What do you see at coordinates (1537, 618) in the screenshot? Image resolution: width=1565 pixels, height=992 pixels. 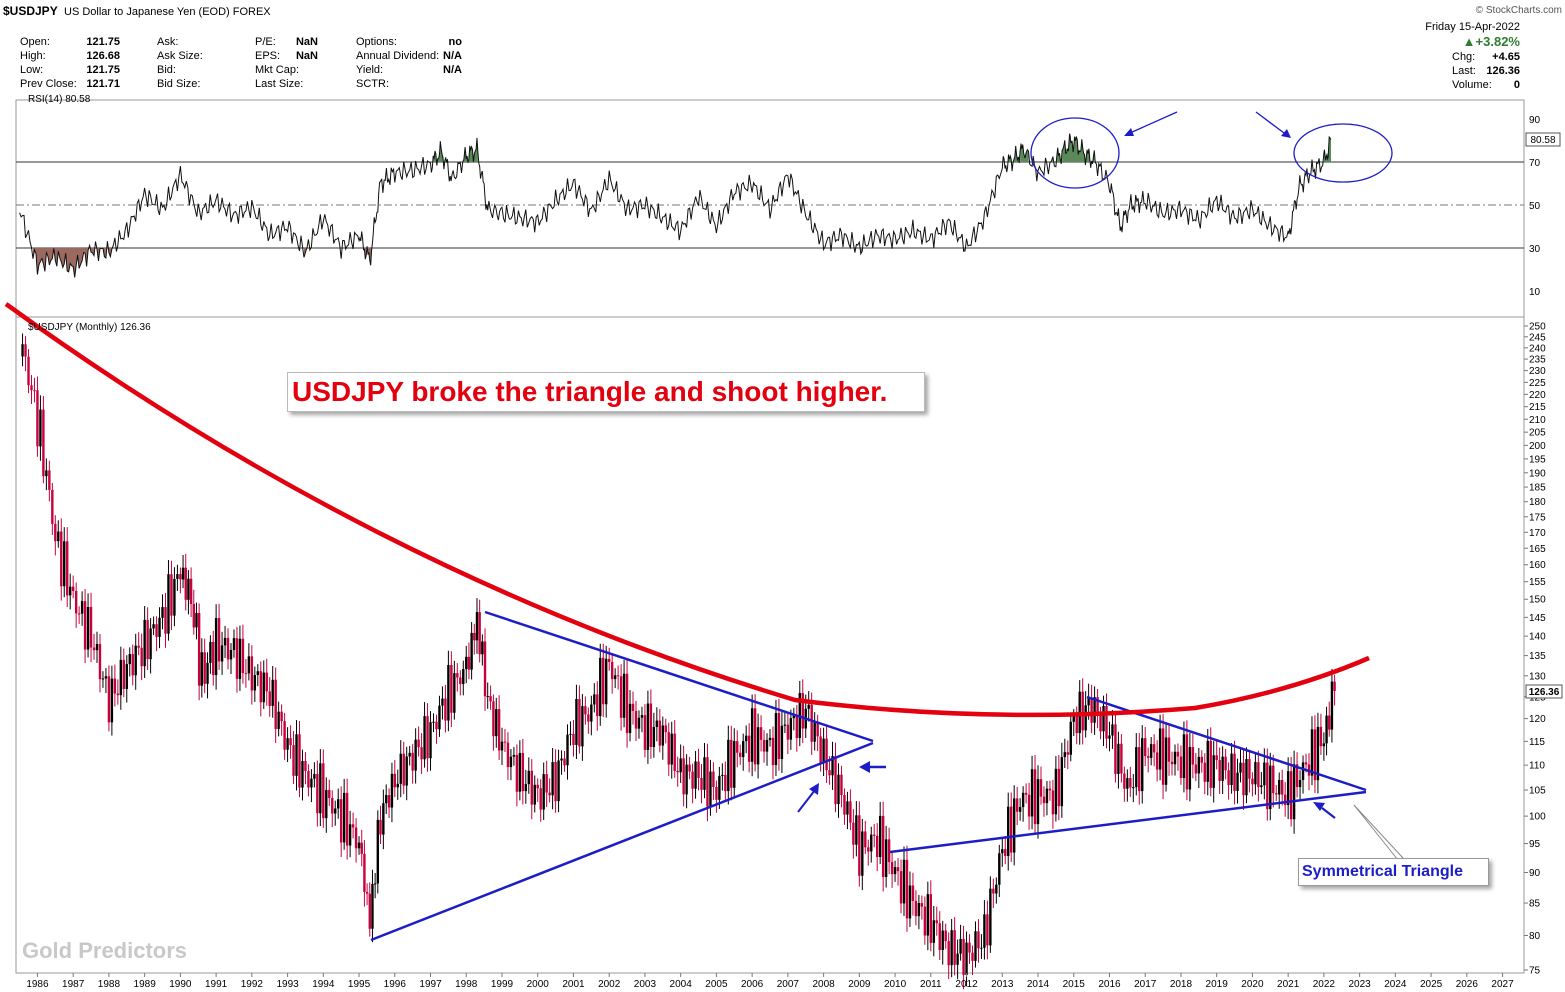 I see `price-tick-label: 145` at bounding box center [1537, 618].